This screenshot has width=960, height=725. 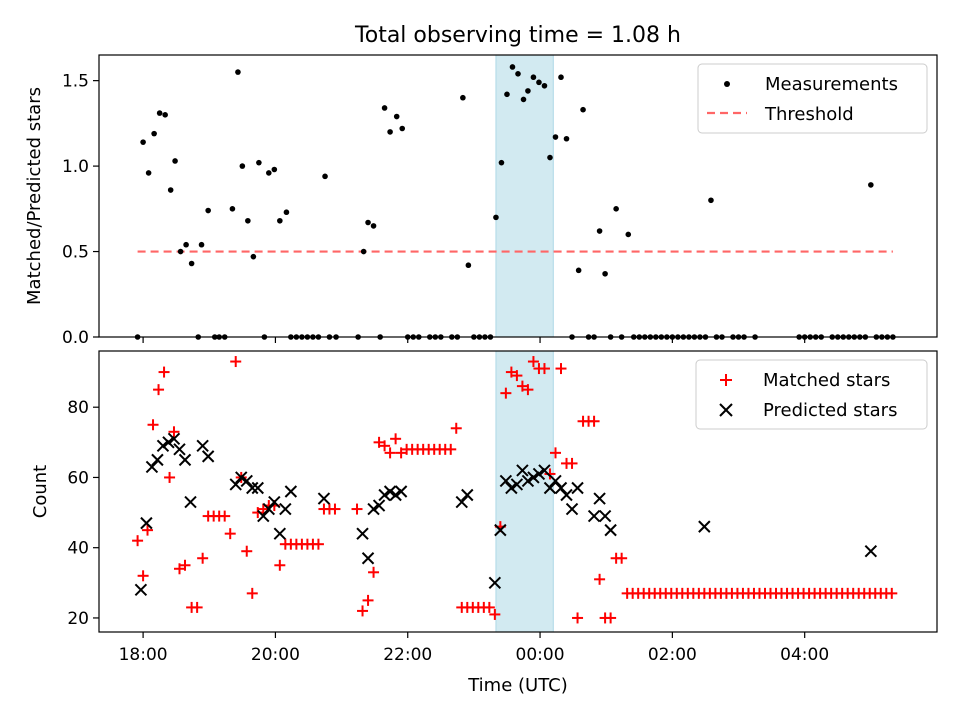 What do you see at coordinates (78, 408) in the screenshot?
I see `bottom-y-tick-label: 80` at bounding box center [78, 408].